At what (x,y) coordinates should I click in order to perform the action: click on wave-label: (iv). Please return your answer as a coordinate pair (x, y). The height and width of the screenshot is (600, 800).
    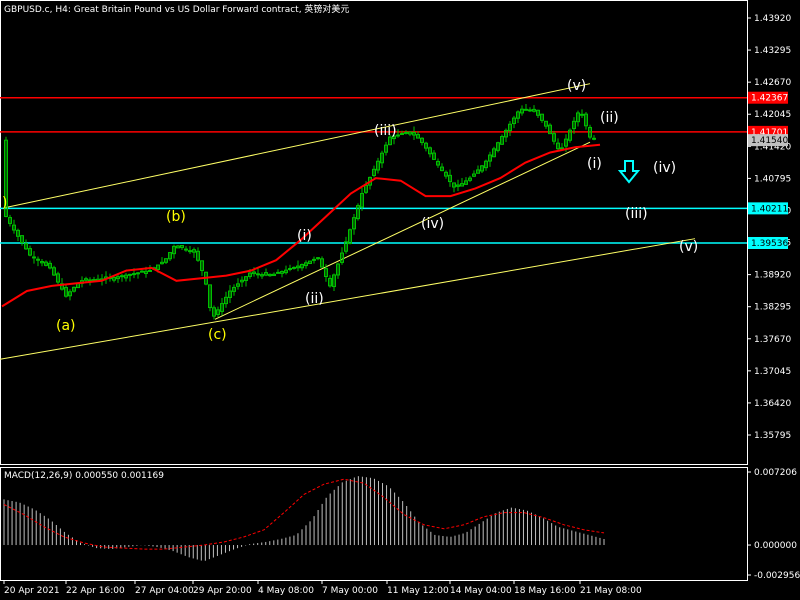
    Looking at the image, I should click on (432, 224).